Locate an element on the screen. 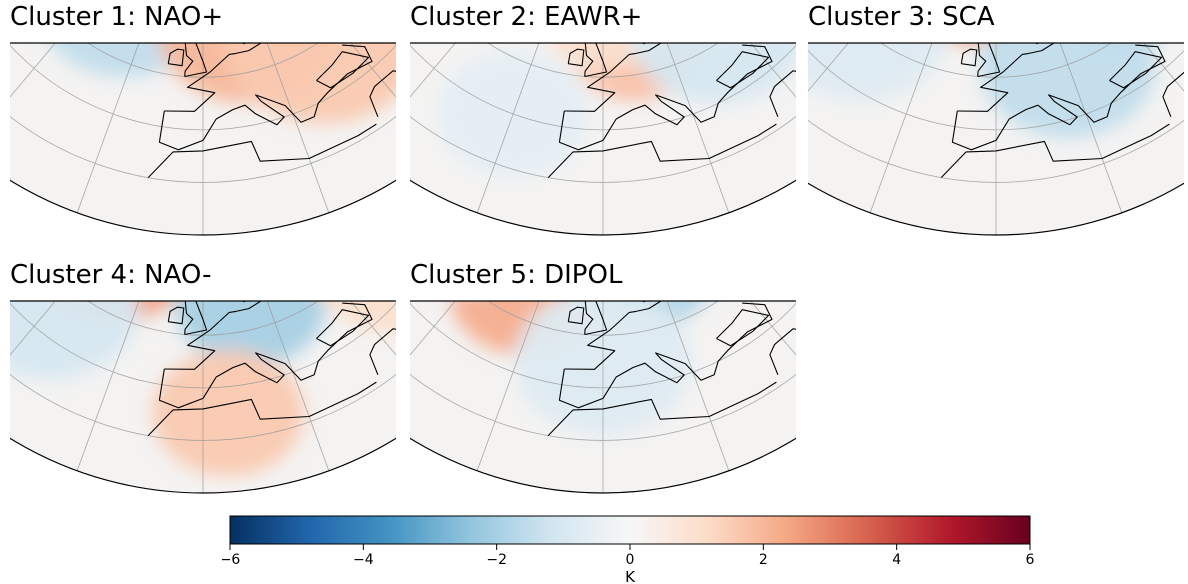 This screenshot has height=584, width=1188. map-panel-cluster-5: Cluster 5: DIPOL is located at coordinates (605, 381).